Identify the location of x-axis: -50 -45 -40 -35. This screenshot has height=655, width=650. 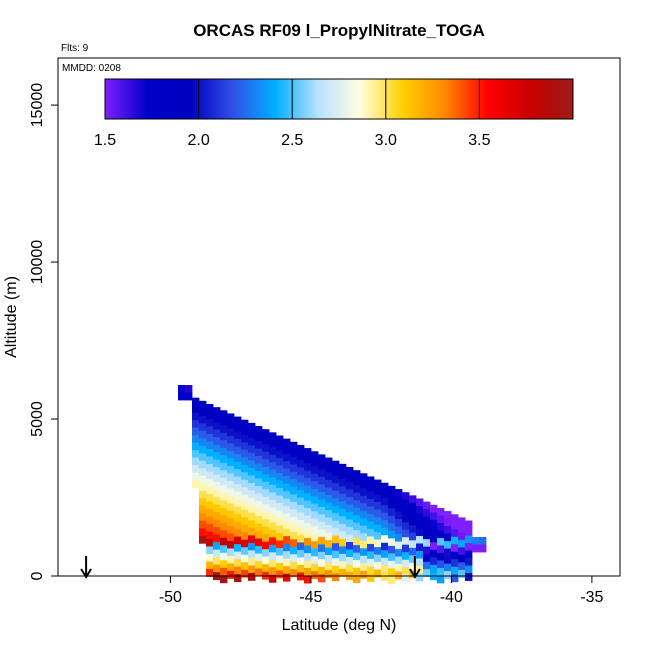
(381, 591).